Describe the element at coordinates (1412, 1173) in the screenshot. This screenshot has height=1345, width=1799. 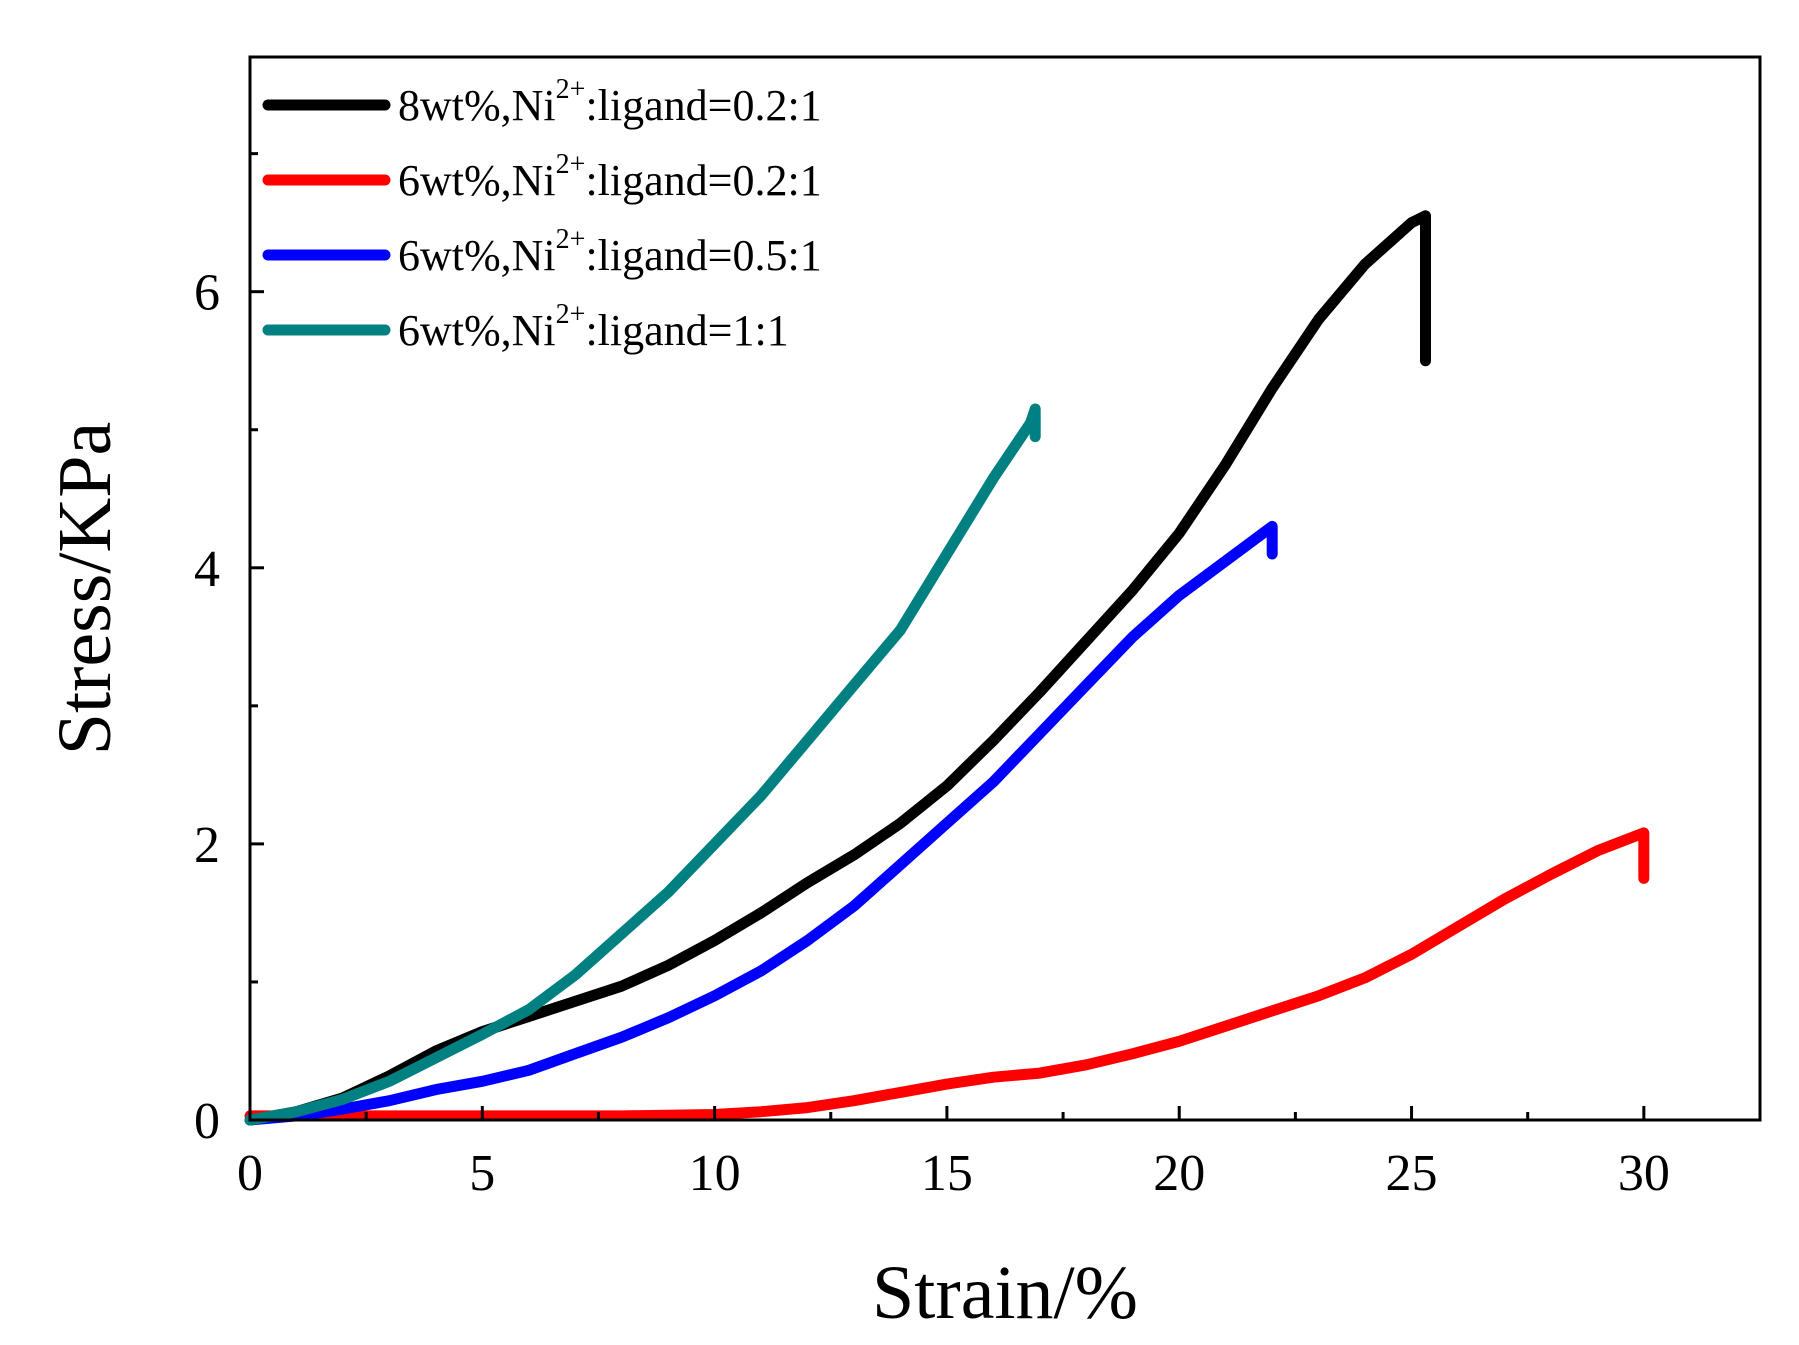
I see `x-tick-label: 25` at that location.